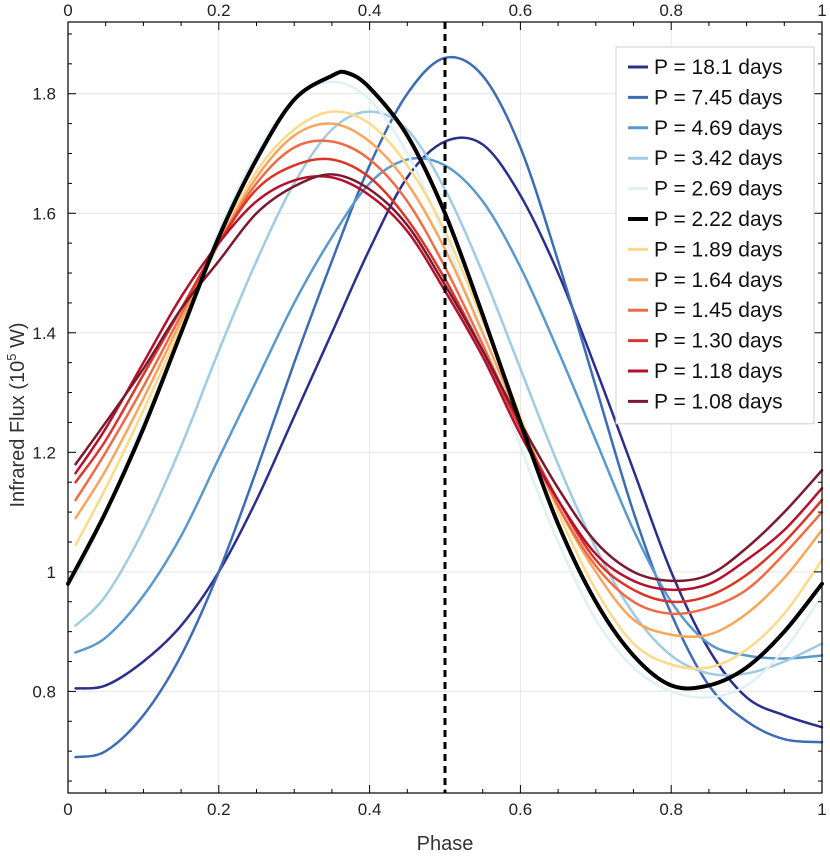 The width and height of the screenshot is (830, 858). What do you see at coordinates (821, 809) in the screenshot?
I see `x-tick-label: 1` at bounding box center [821, 809].